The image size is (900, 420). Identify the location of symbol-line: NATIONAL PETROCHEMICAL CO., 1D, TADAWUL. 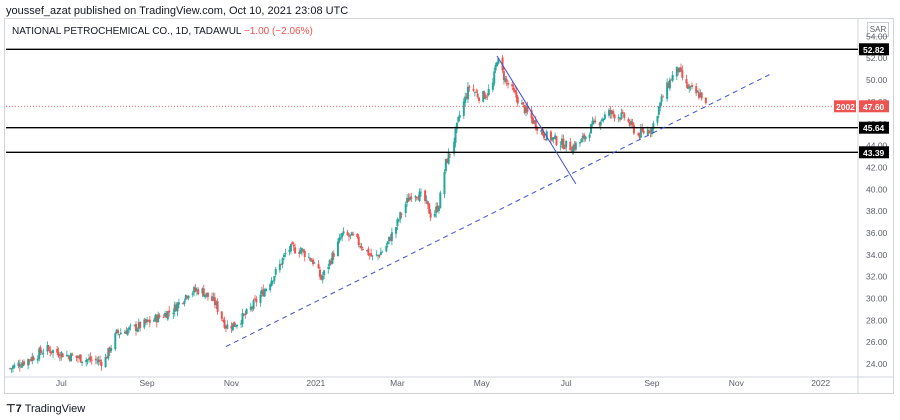
(127, 31).